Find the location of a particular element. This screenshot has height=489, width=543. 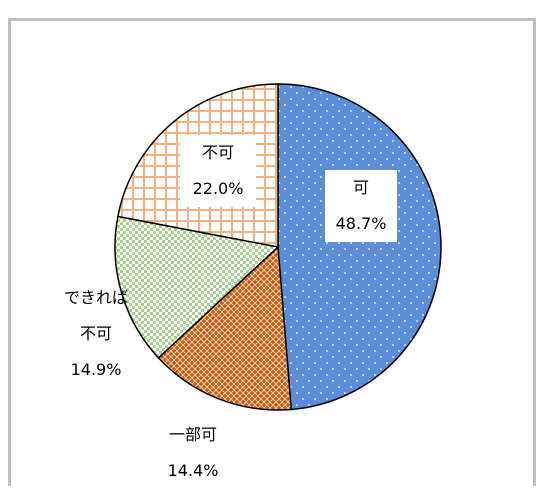

value-label: 14.4% is located at coordinates (193, 470).